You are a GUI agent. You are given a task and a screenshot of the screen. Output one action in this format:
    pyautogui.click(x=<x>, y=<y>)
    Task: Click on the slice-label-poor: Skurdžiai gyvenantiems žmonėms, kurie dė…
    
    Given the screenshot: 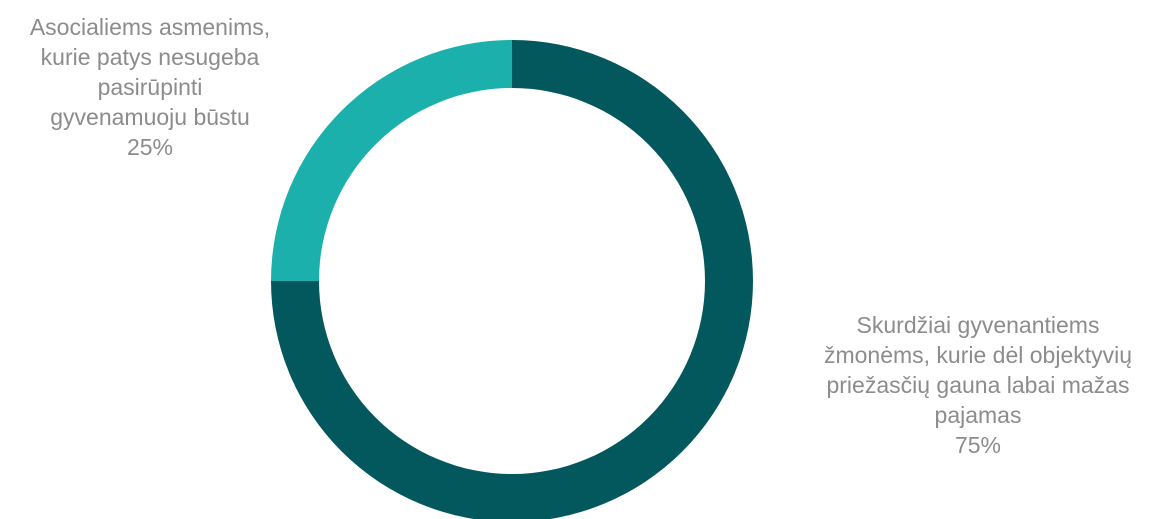 What is the action you would take?
    pyautogui.click(x=961, y=385)
    